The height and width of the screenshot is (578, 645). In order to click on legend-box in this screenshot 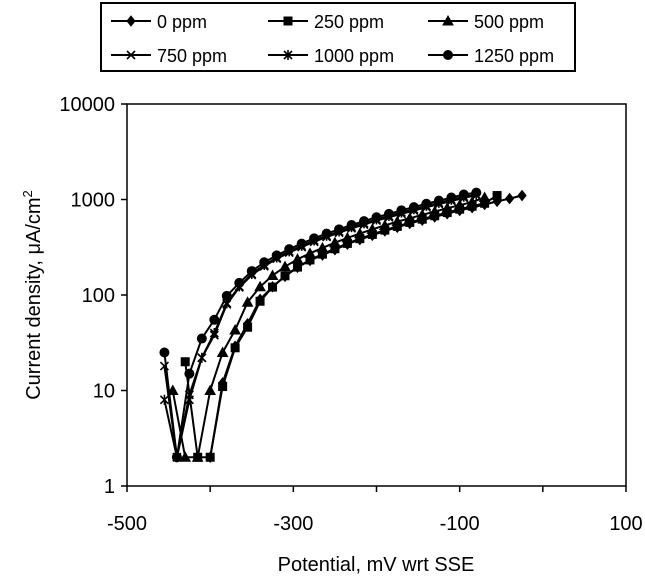, I will do `click(338, 37)`.